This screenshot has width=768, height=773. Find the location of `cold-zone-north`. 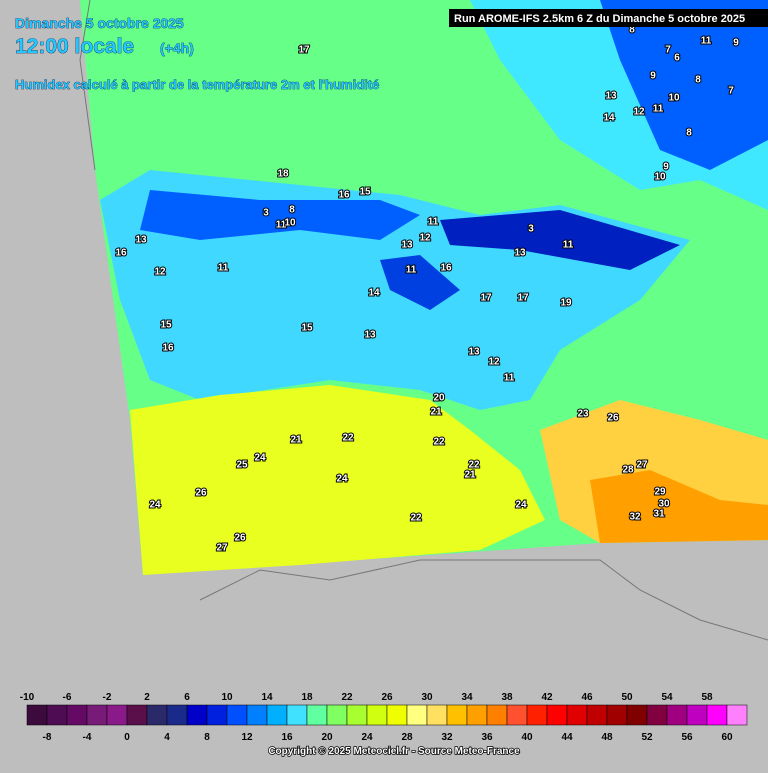

cold-zone-north is located at coordinates (280, 215).